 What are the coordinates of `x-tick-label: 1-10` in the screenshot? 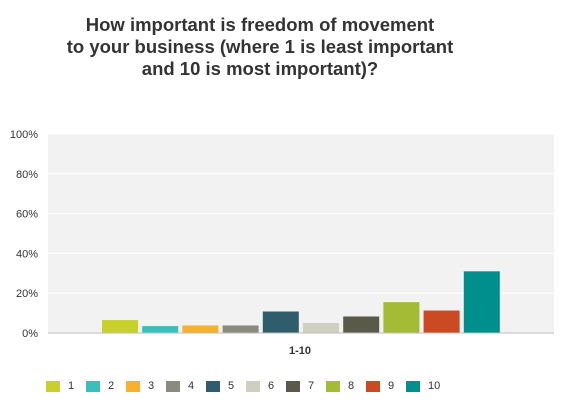 It's located at (300, 351).